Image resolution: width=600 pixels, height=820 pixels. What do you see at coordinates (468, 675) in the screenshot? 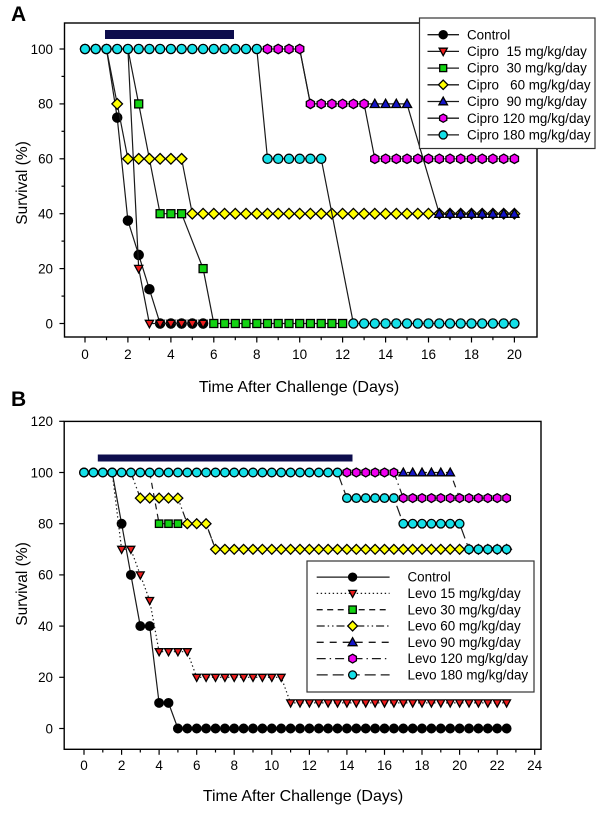
I see `svg-text: Levo 180 mg/kg/day` at bounding box center [468, 675].